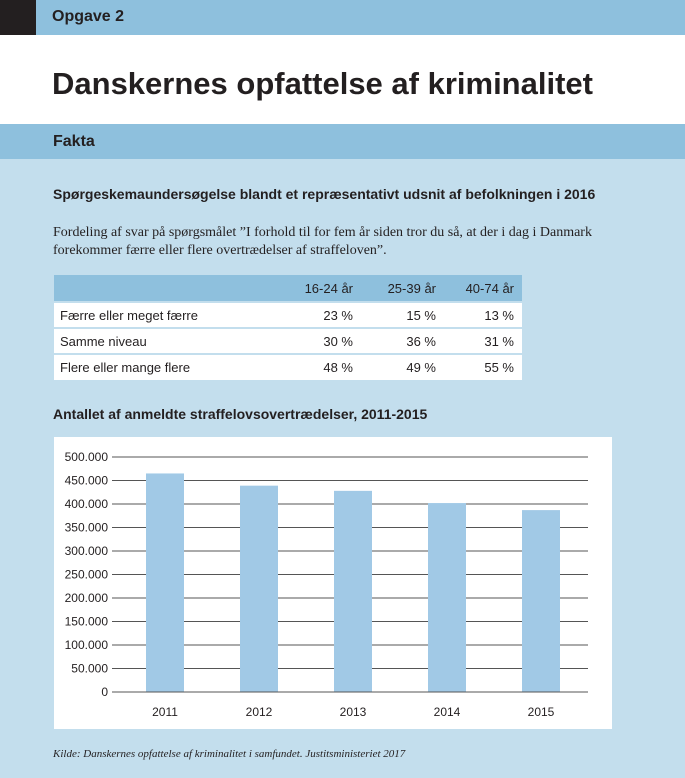 The height and width of the screenshot is (778, 685). Describe the element at coordinates (353, 712) in the screenshot. I see `x-tick-label: 2013` at that location.